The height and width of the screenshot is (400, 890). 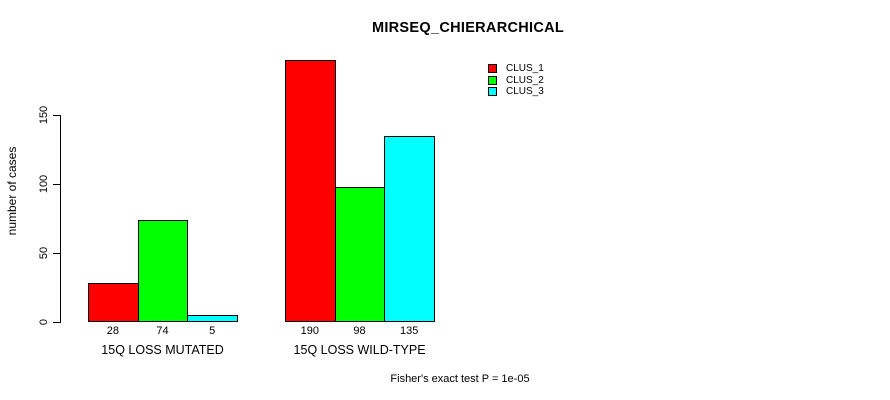 What do you see at coordinates (525, 69) in the screenshot?
I see `legend-label: CLUS_1` at bounding box center [525, 69].